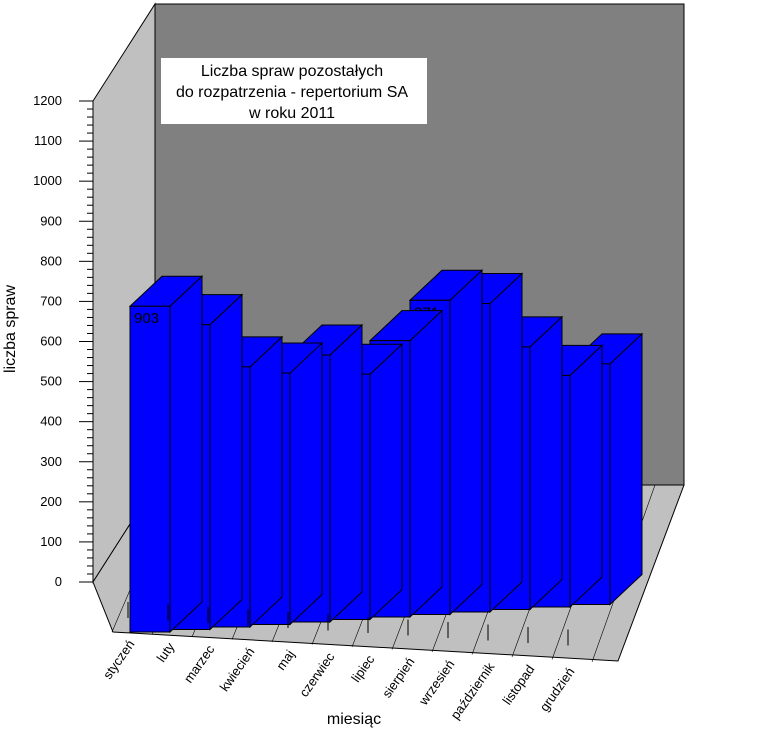 This screenshot has height=737, width=758. Describe the element at coordinates (48, 140) in the screenshot. I see `y-tick-label: 1100` at that location.